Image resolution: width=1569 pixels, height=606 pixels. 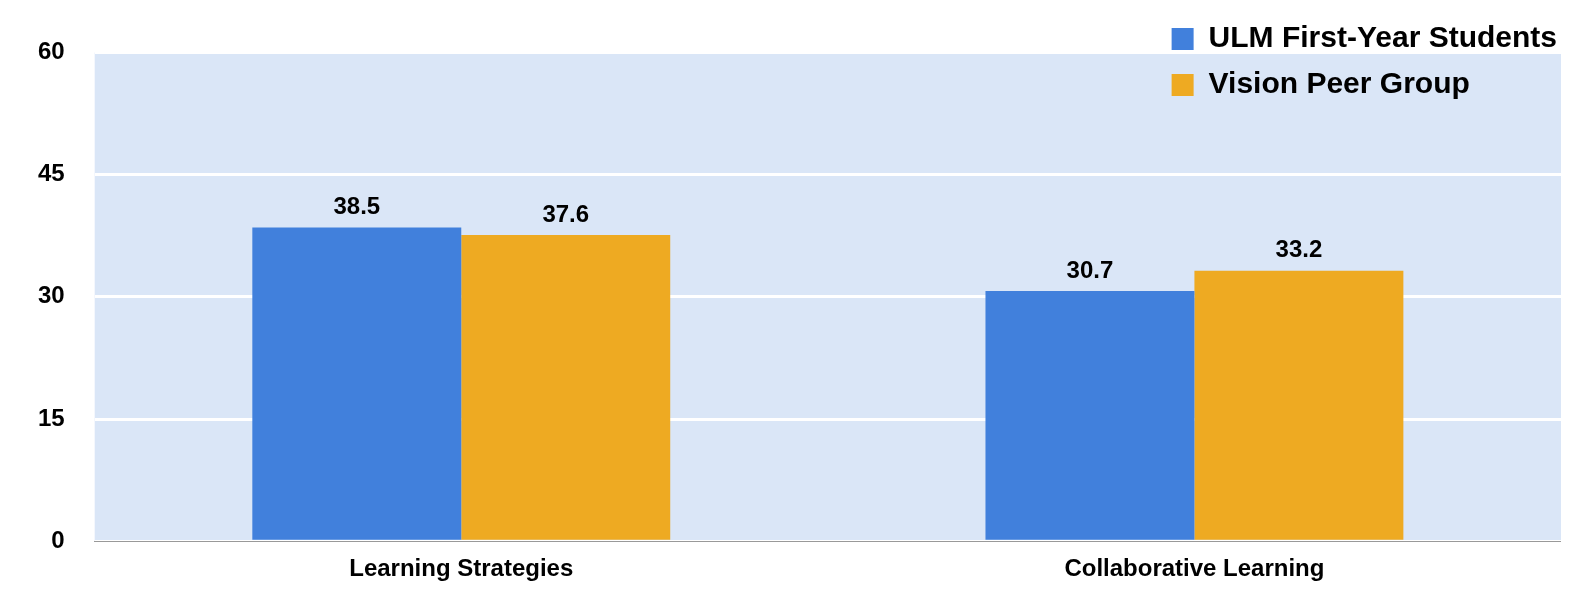 What do you see at coordinates (566, 213) in the screenshot?
I see `data-label: 37.6` at bounding box center [566, 213].